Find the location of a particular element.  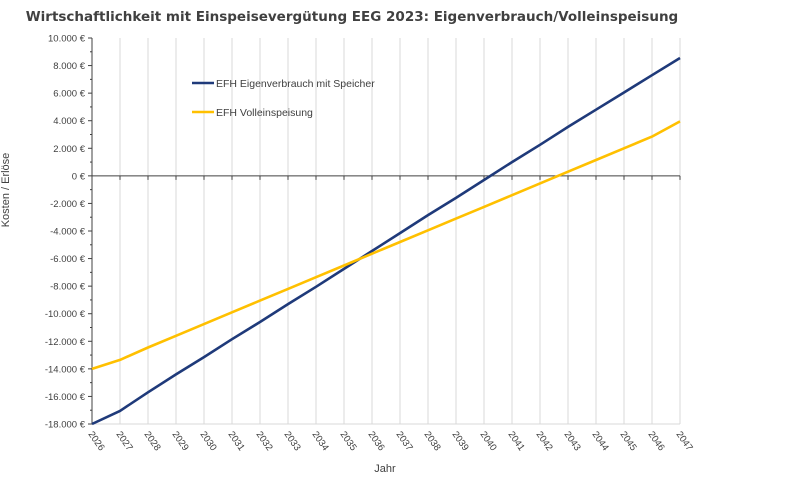

x-tick-label: 2044 is located at coordinates (600, 441).